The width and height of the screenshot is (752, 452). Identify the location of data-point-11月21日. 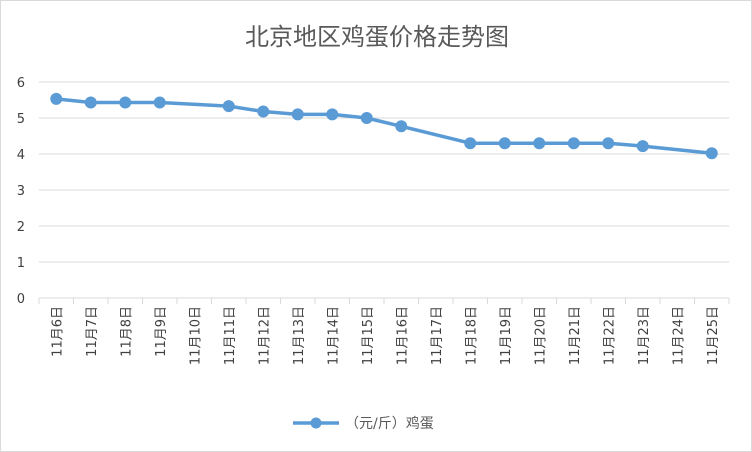
(573, 143).